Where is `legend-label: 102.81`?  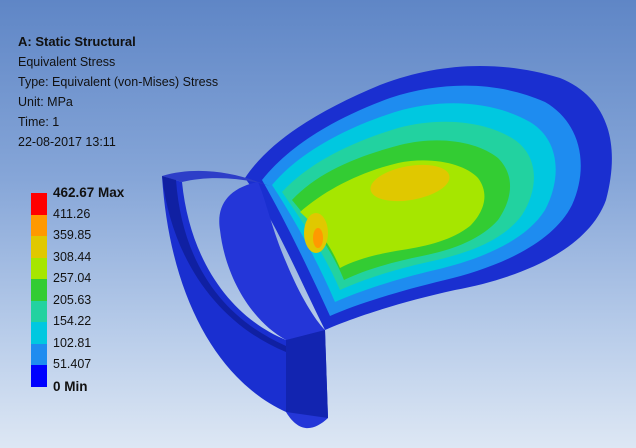
legend-label: 102.81 is located at coordinates (72, 342).